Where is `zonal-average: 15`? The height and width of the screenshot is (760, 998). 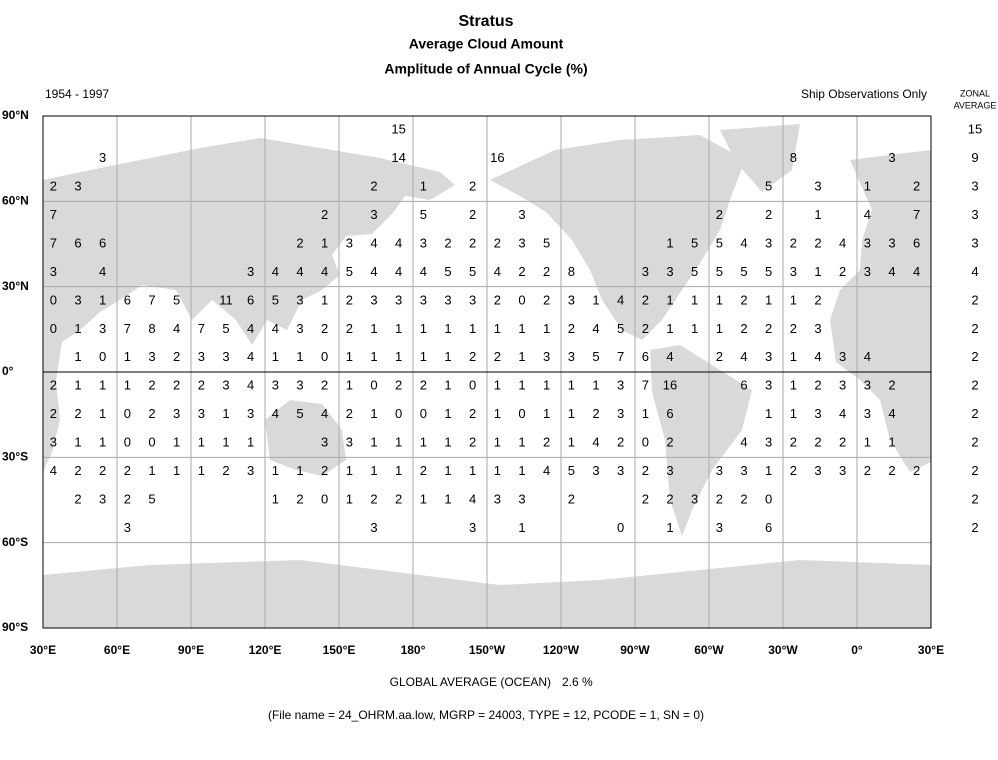 zonal-average: 15 is located at coordinates (975, 129).